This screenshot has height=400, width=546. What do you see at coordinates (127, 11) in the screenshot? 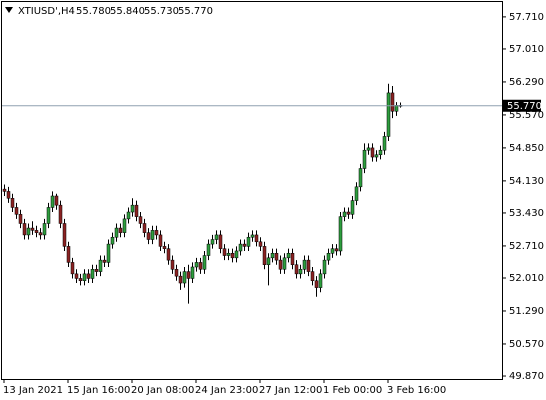
I see `high-label: 55.840` at bounding box center [127, 11].